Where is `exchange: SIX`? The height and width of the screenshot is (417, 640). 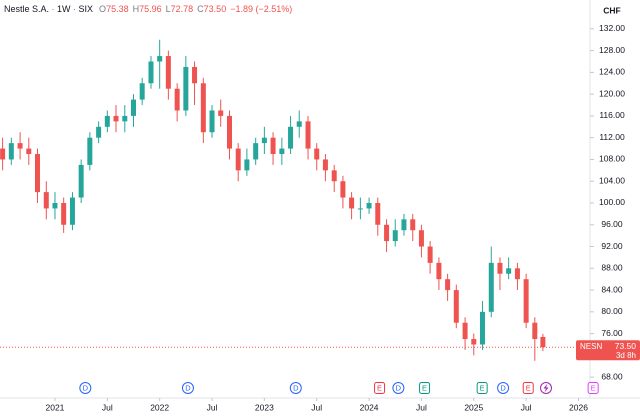 exchange: SIX is located at coordinates (86, 9).